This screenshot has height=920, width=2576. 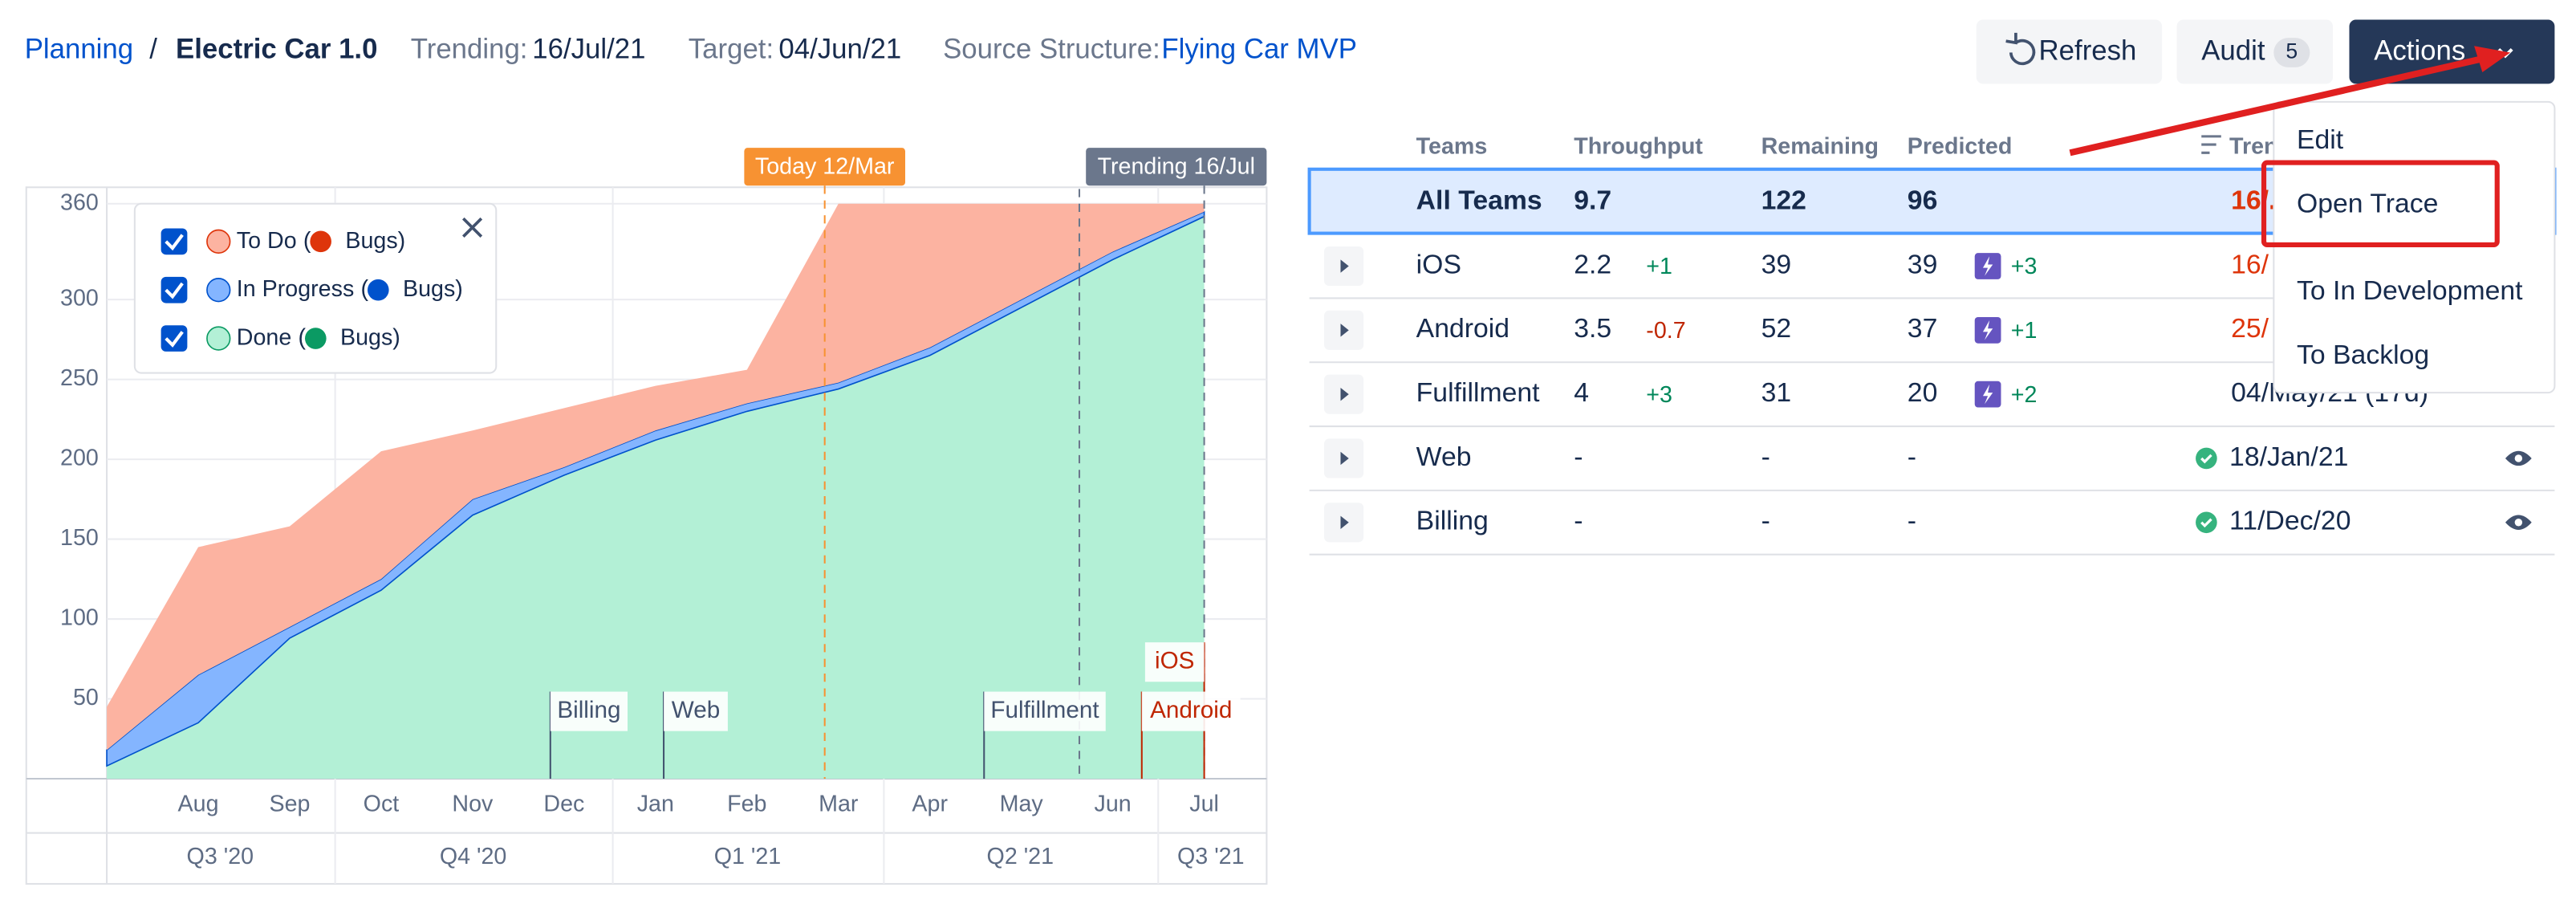 What do you see at coordinates (289, 803) in the screenshot?
I see `x-tick-label: Sep` at bounding box center [289, 803].